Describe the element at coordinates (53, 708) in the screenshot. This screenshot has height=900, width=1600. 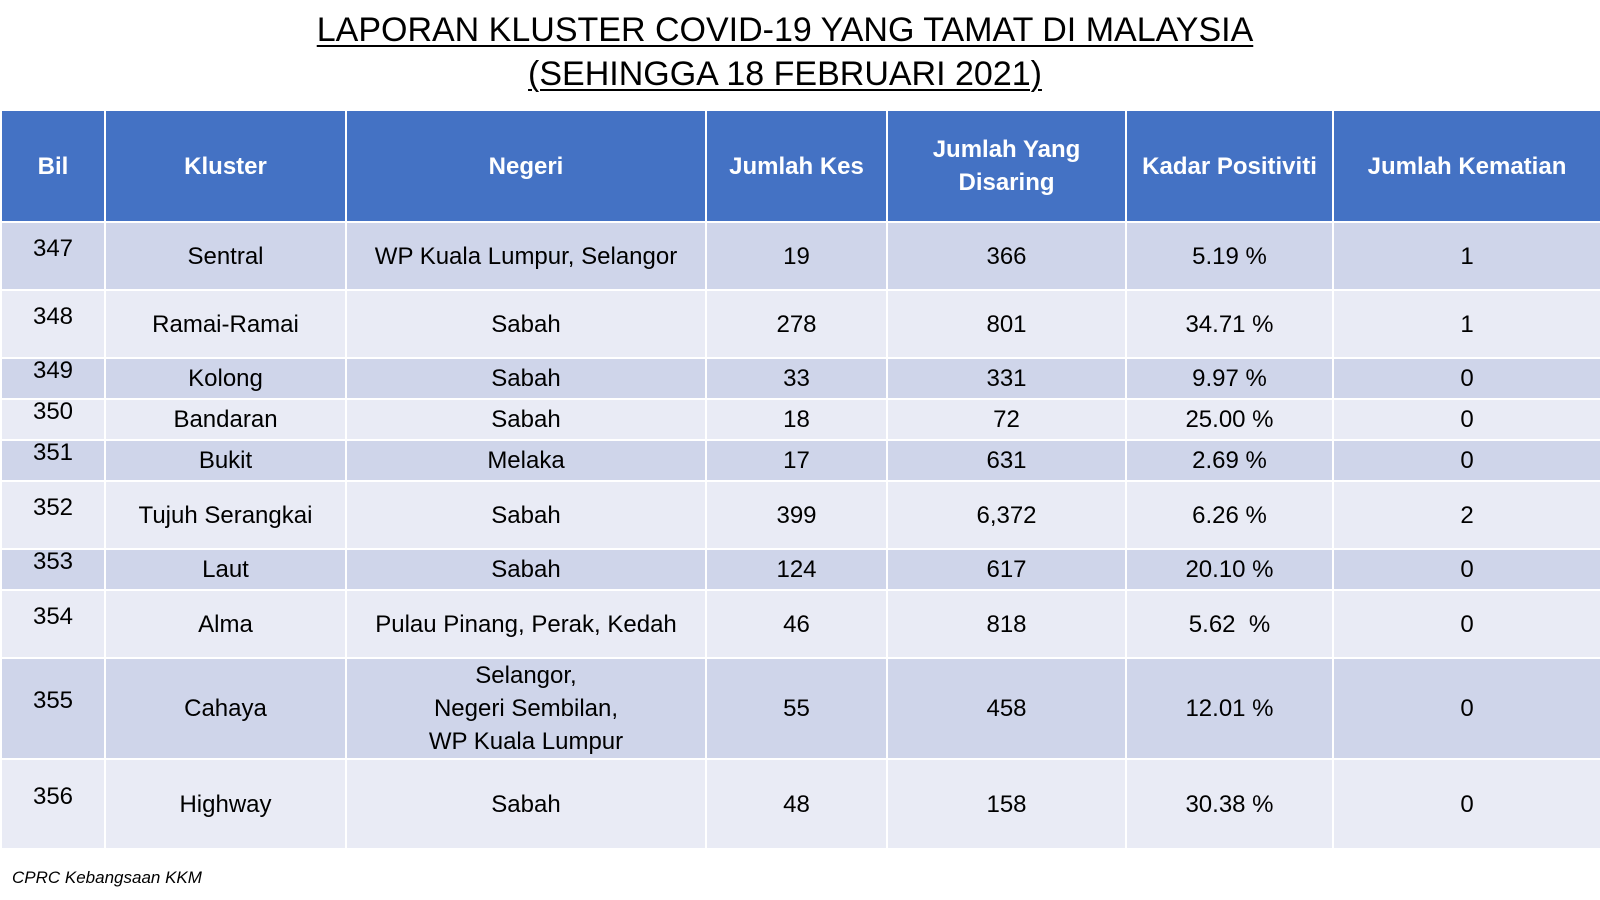
I see `cell-bil: 355` at that location.